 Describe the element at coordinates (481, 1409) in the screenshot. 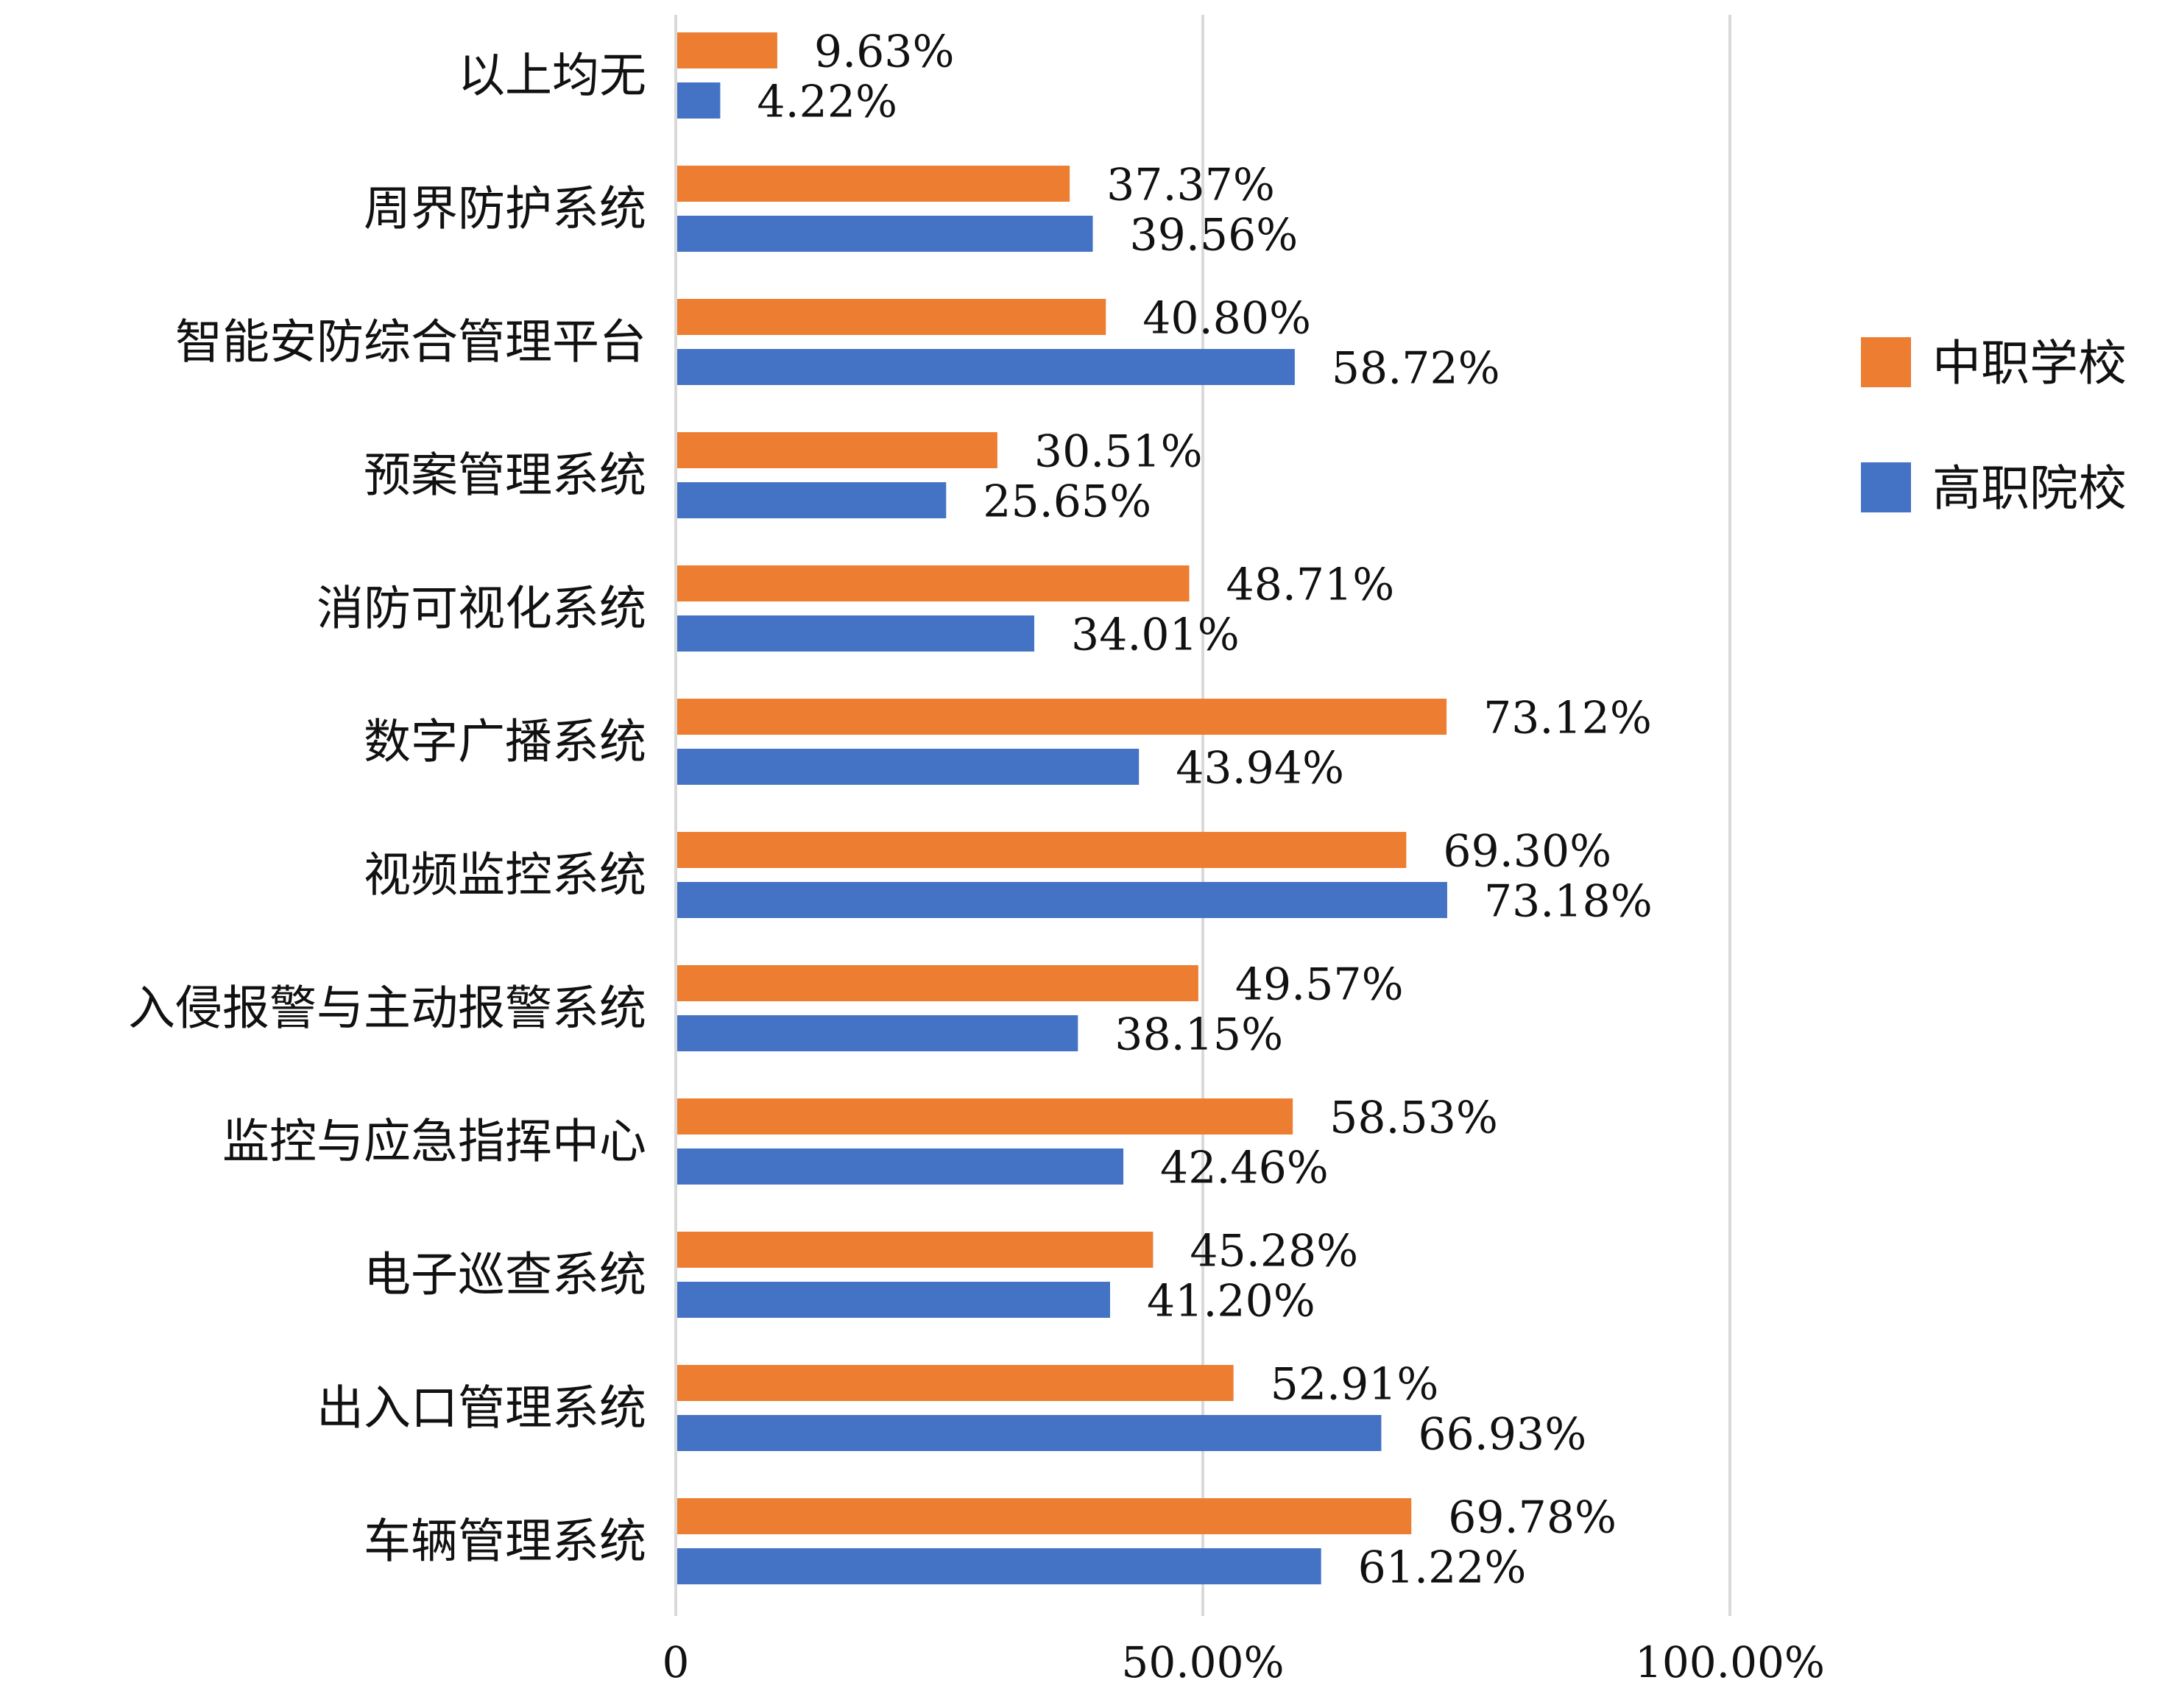

I see `category-label: 出入口管理系统` at that location.